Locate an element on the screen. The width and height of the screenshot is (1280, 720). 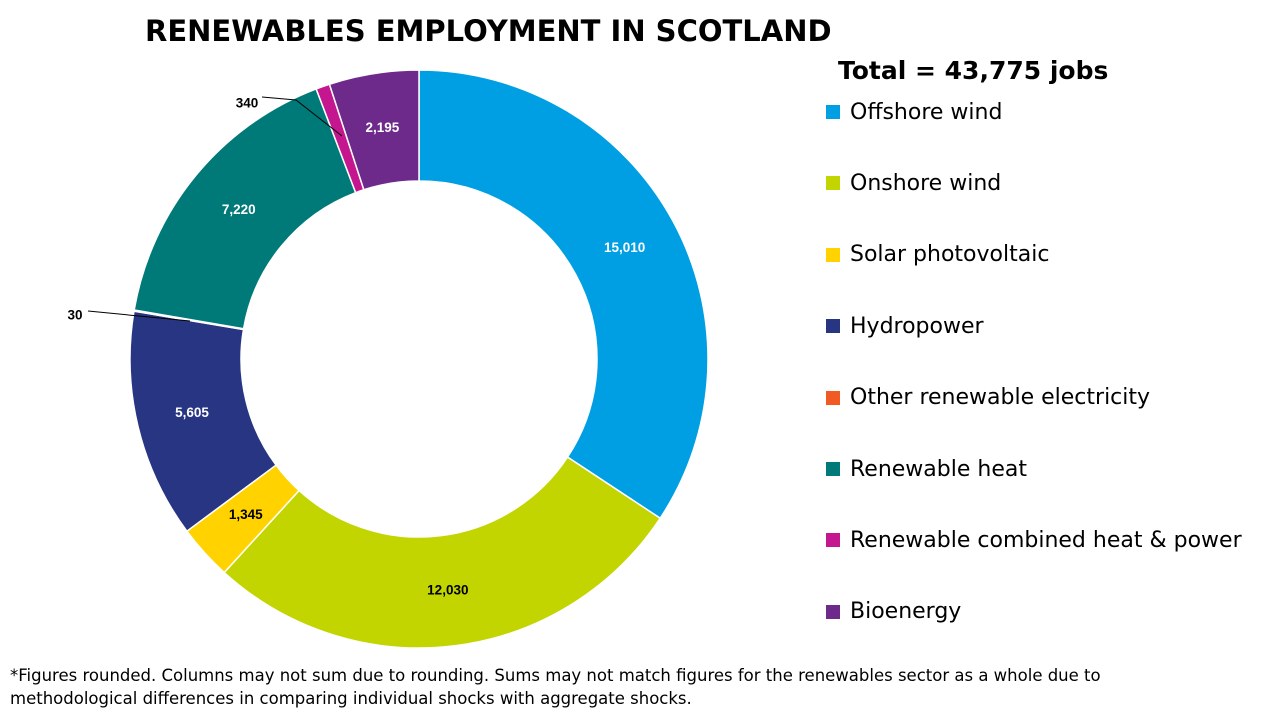
legend-item-offshore-wind: Offshore wind is located at coordinates (914, 112).